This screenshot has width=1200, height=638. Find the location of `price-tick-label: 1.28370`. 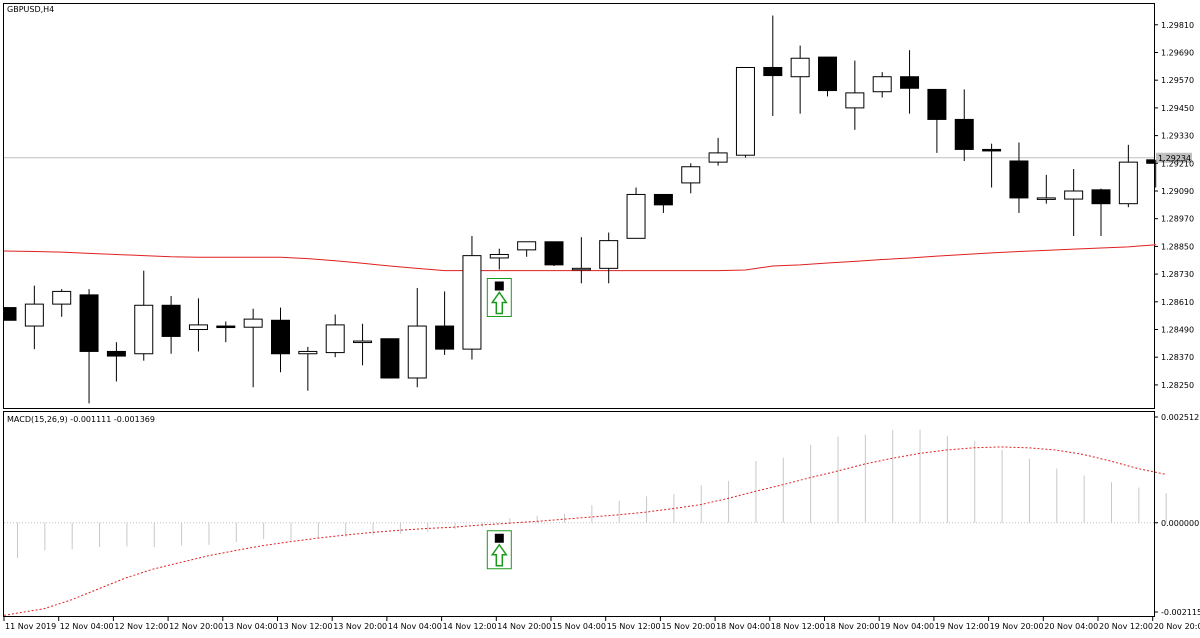

price-tick-label: 1.28370 is located at coordinates (1177, 357).